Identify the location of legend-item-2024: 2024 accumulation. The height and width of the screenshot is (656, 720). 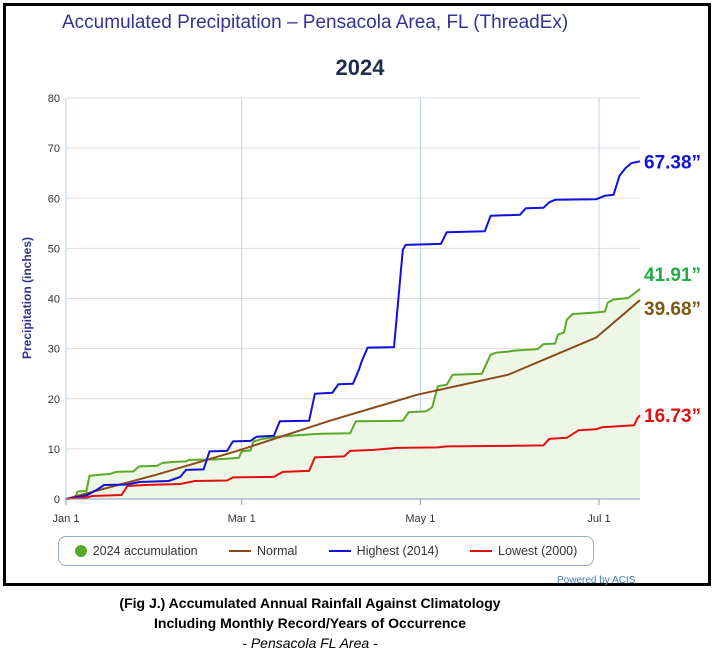
(136, 551).